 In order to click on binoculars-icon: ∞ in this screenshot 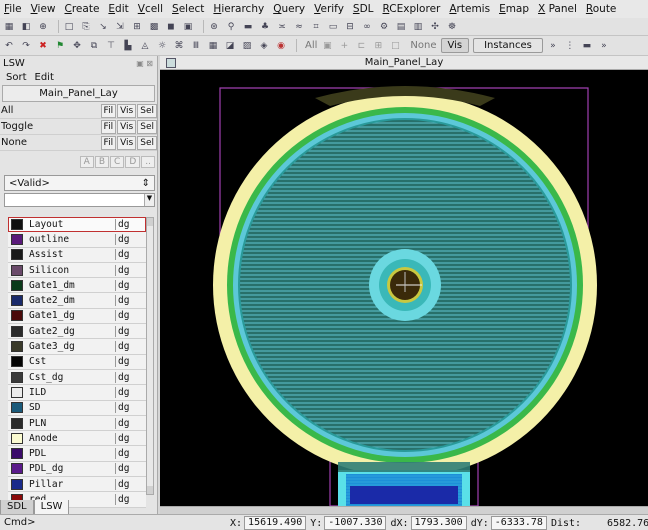, I will do `click(367, 26)`.